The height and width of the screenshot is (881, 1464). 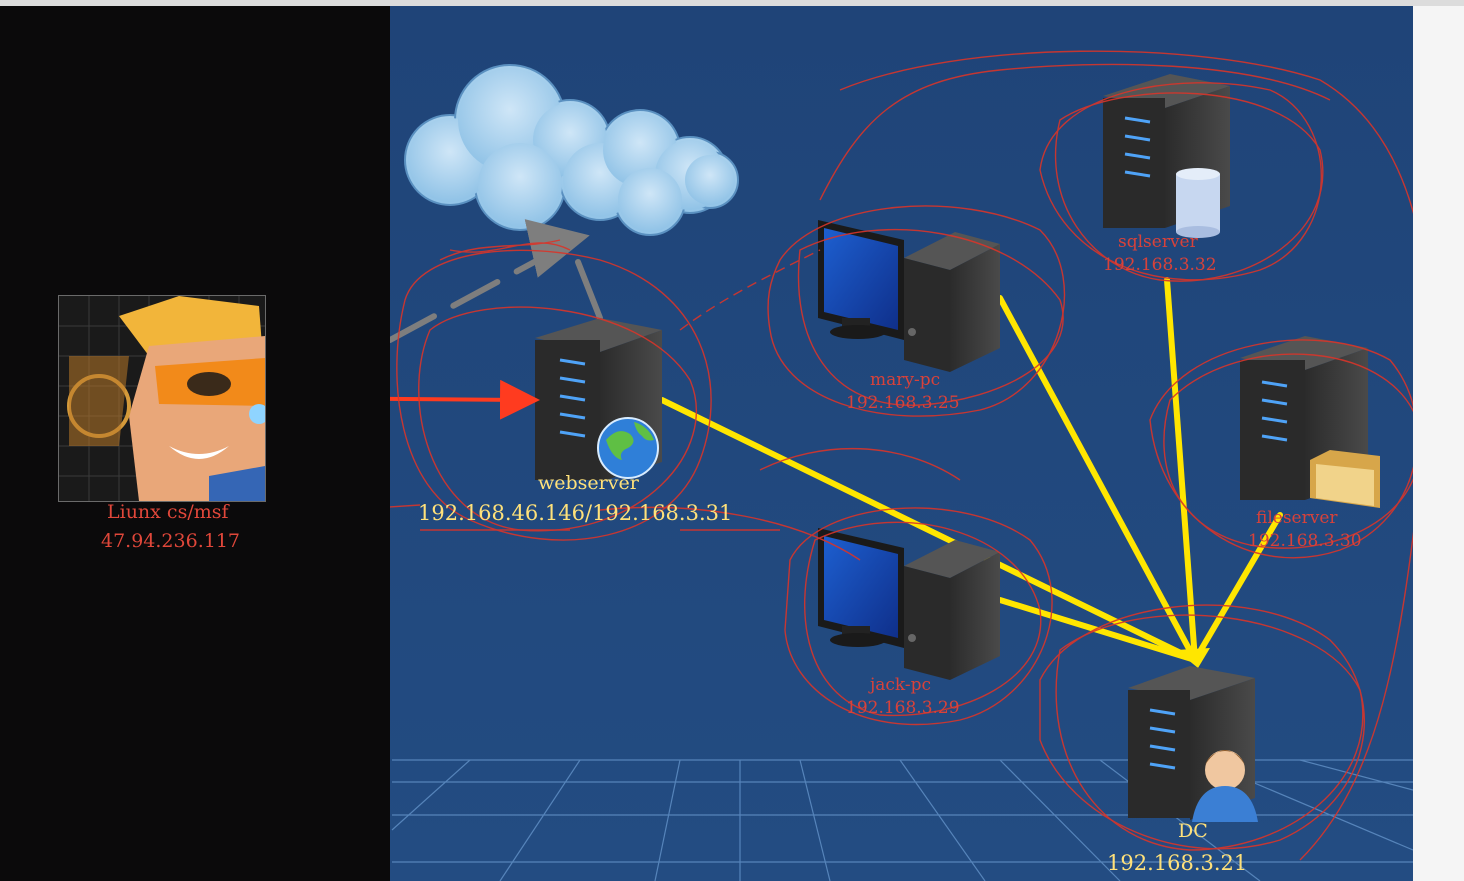 I want to click on floor-grid, so click(x=902, y=820).